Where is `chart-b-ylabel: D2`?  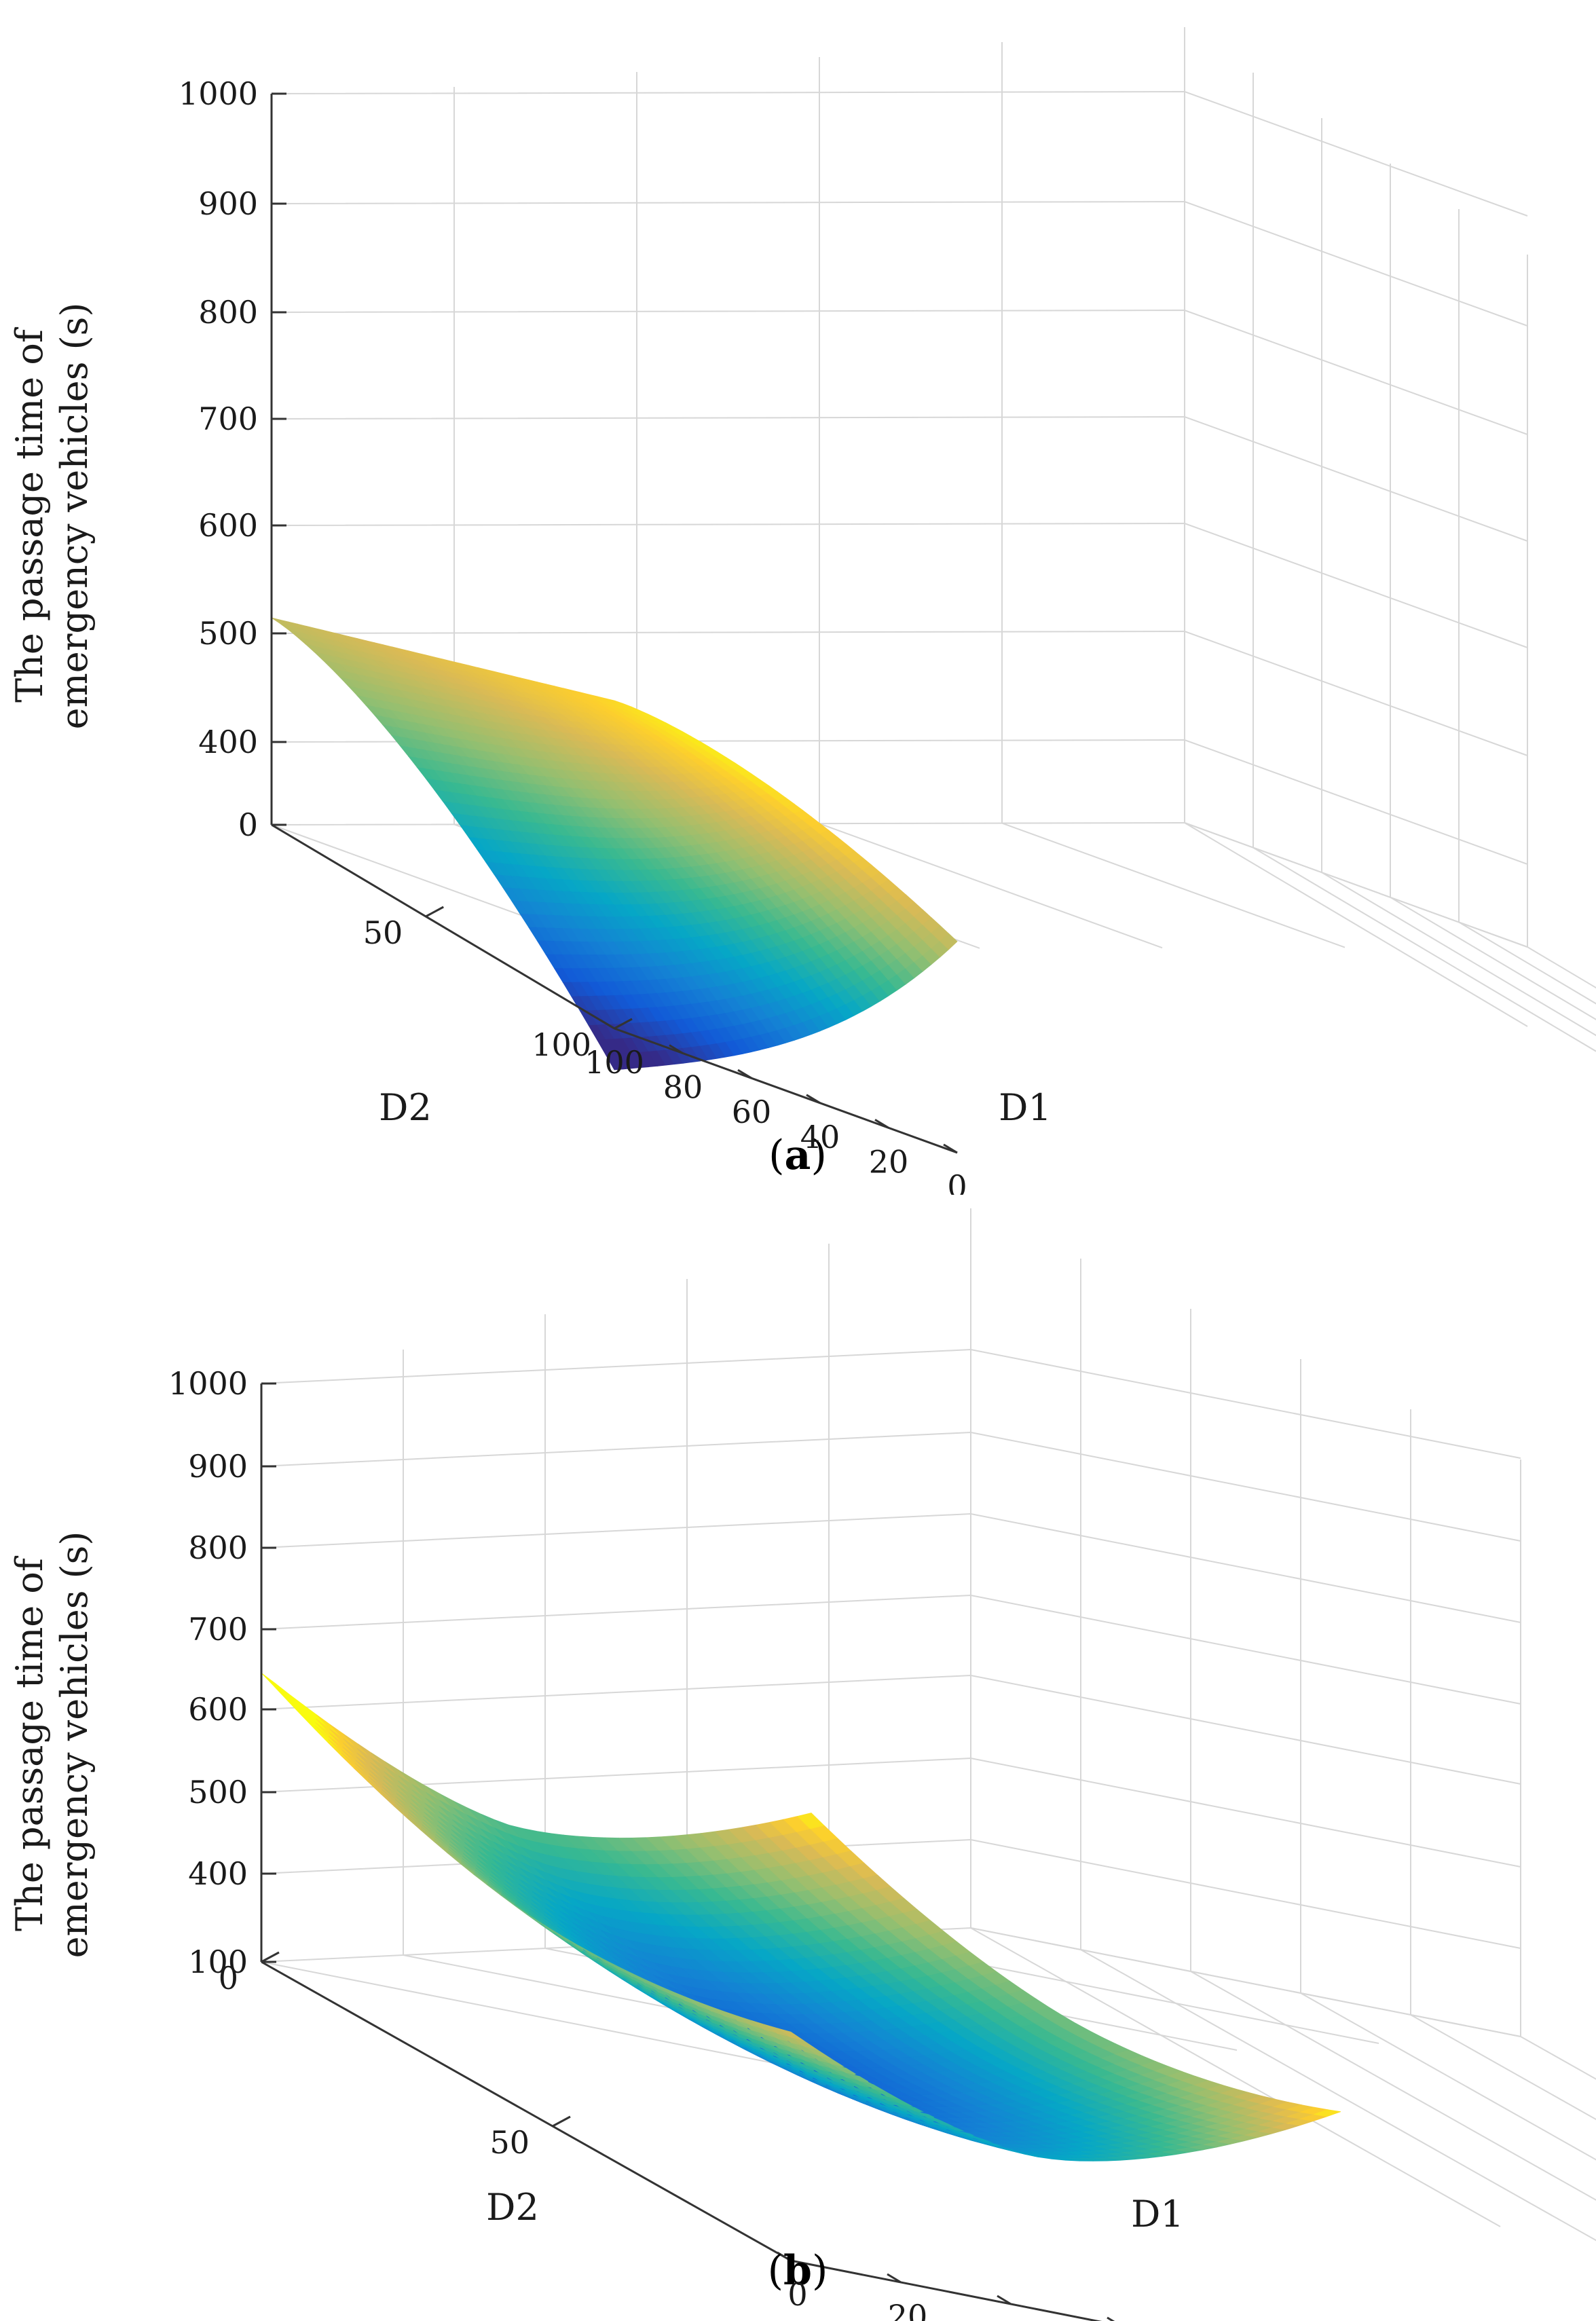 chart-b-ylabel: D2 is located at coordinates (512, 2207).